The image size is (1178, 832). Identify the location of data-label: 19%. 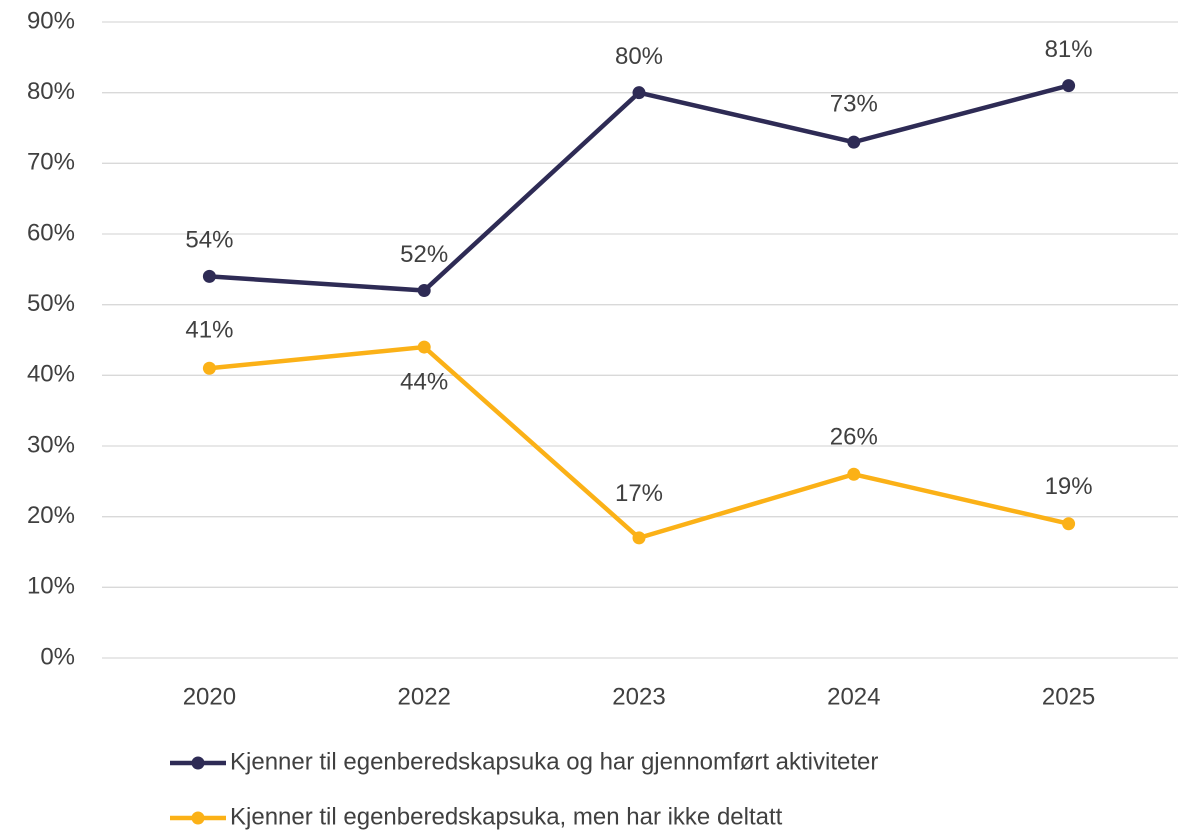
(1069, 486).